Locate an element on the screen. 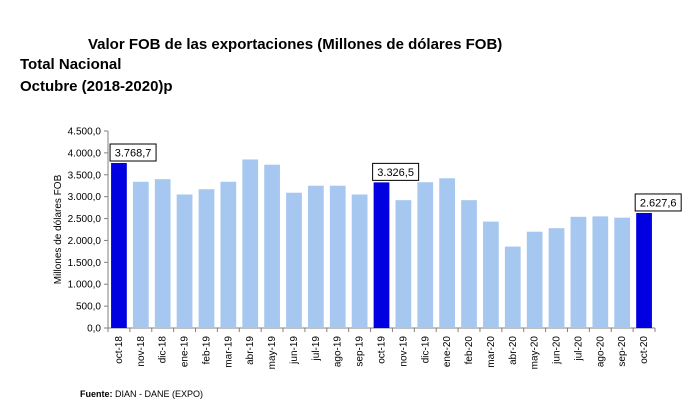 The image size is (700, 420). x-tick-label: nov-18 is located at coordinates (141, 351).